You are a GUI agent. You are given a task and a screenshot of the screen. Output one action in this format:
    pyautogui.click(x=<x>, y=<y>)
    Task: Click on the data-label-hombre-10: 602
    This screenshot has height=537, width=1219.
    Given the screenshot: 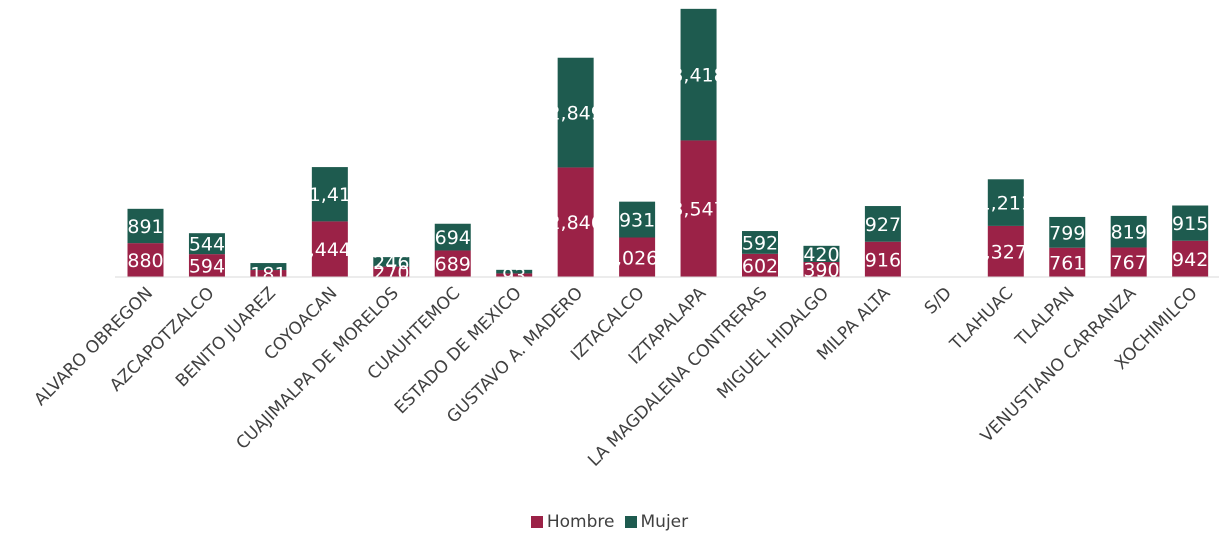 What is the action you would take?
    pyautogui.click(x=760, y=266)
    